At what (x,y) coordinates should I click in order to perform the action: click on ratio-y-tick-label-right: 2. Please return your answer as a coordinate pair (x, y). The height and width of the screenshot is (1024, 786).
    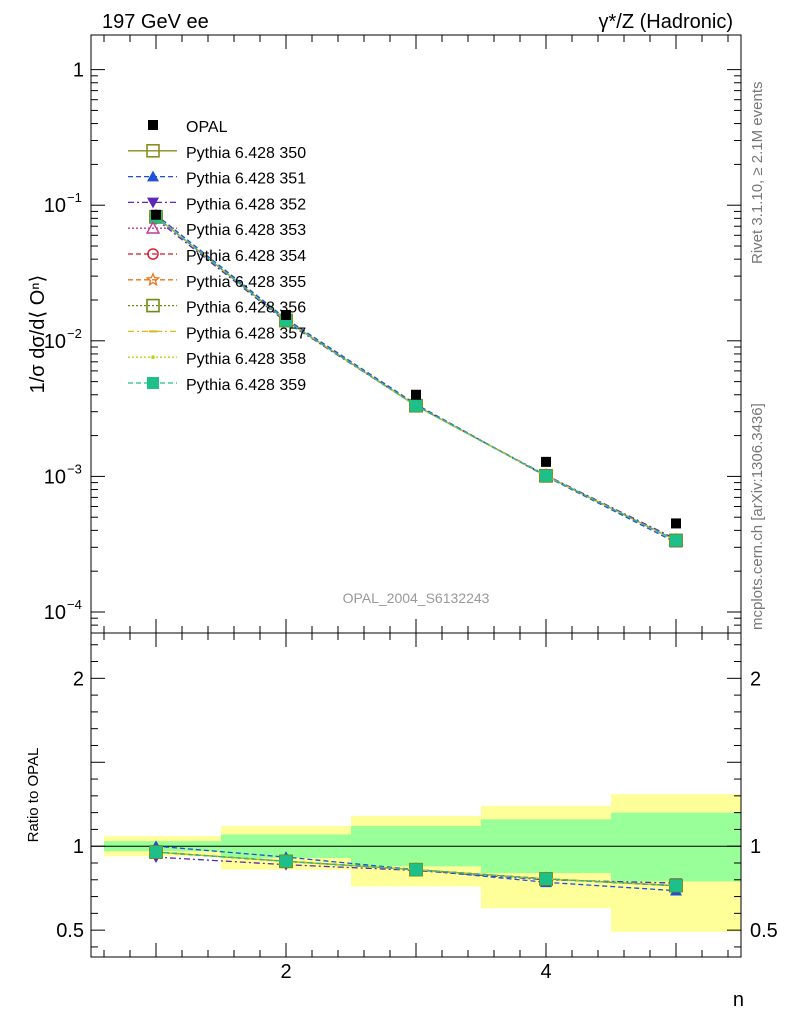
    Looking at the image, I should click on (755, 679).